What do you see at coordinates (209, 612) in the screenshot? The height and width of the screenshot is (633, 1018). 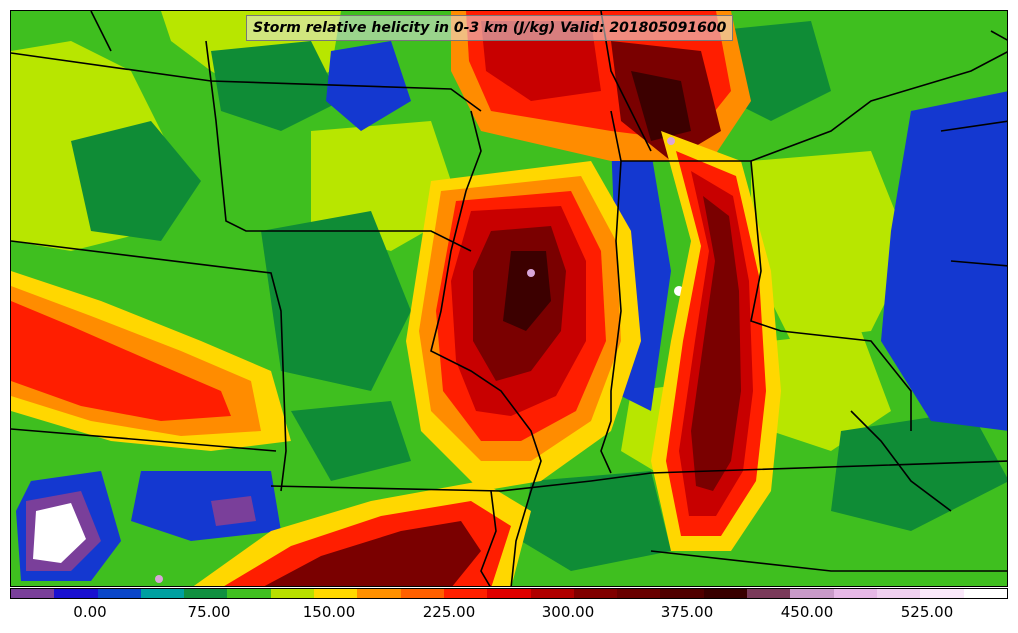 I see `colorbar-tick-label: 75.00` at bounding box center [209, 612].